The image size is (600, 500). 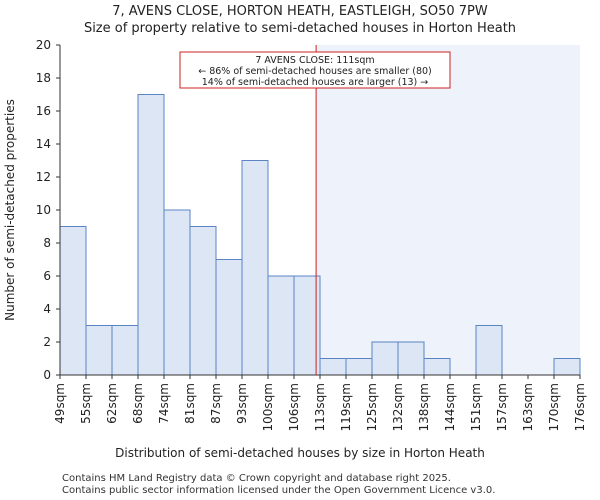 I want to click on y-tick-label: 6, so click(x=47, y=276).